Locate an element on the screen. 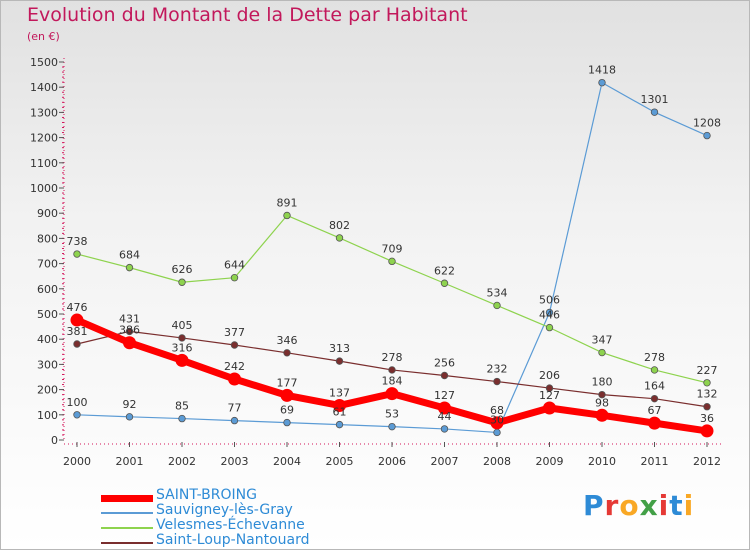  proxiti-logo: Proxiti is located at coordinates (638, 505).